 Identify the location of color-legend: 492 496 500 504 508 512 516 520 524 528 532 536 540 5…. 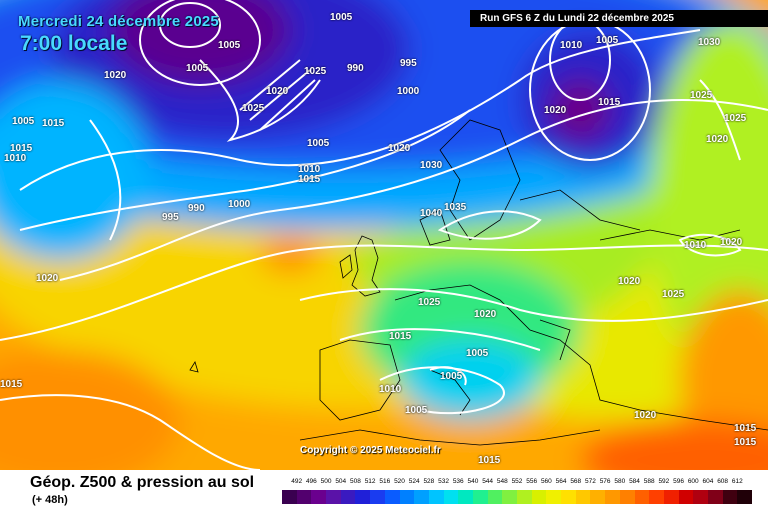
(517, 493).